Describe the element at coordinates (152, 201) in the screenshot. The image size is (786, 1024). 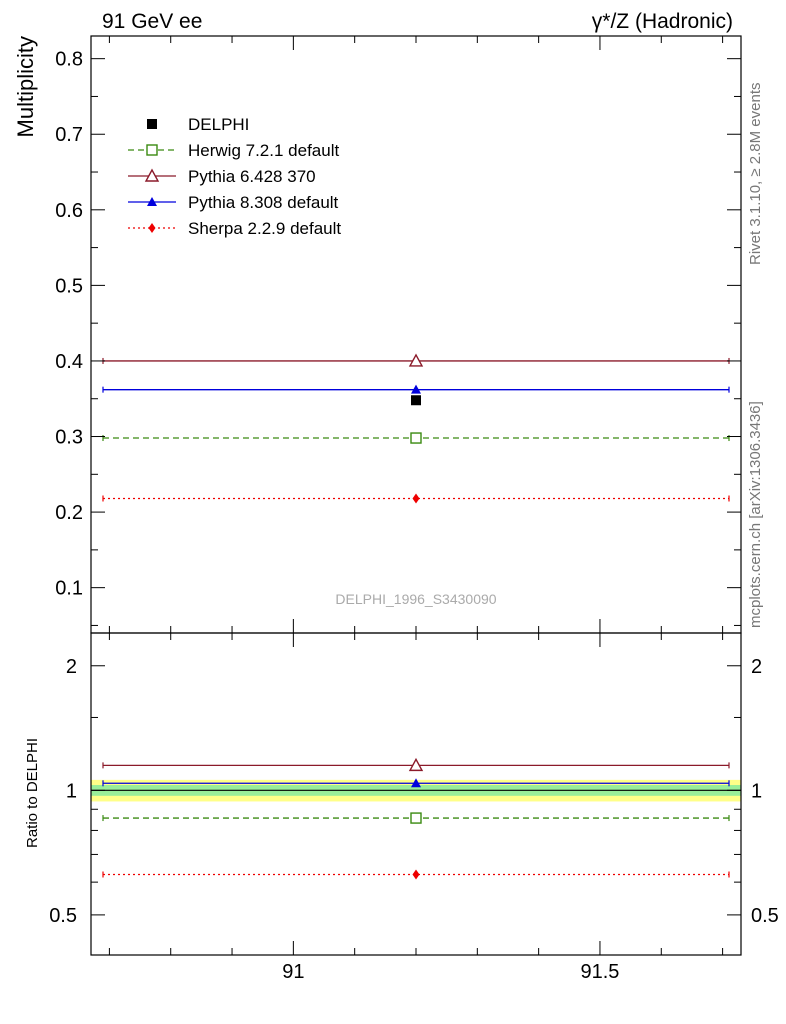
I see `legend-pythia8-marker` at that location.